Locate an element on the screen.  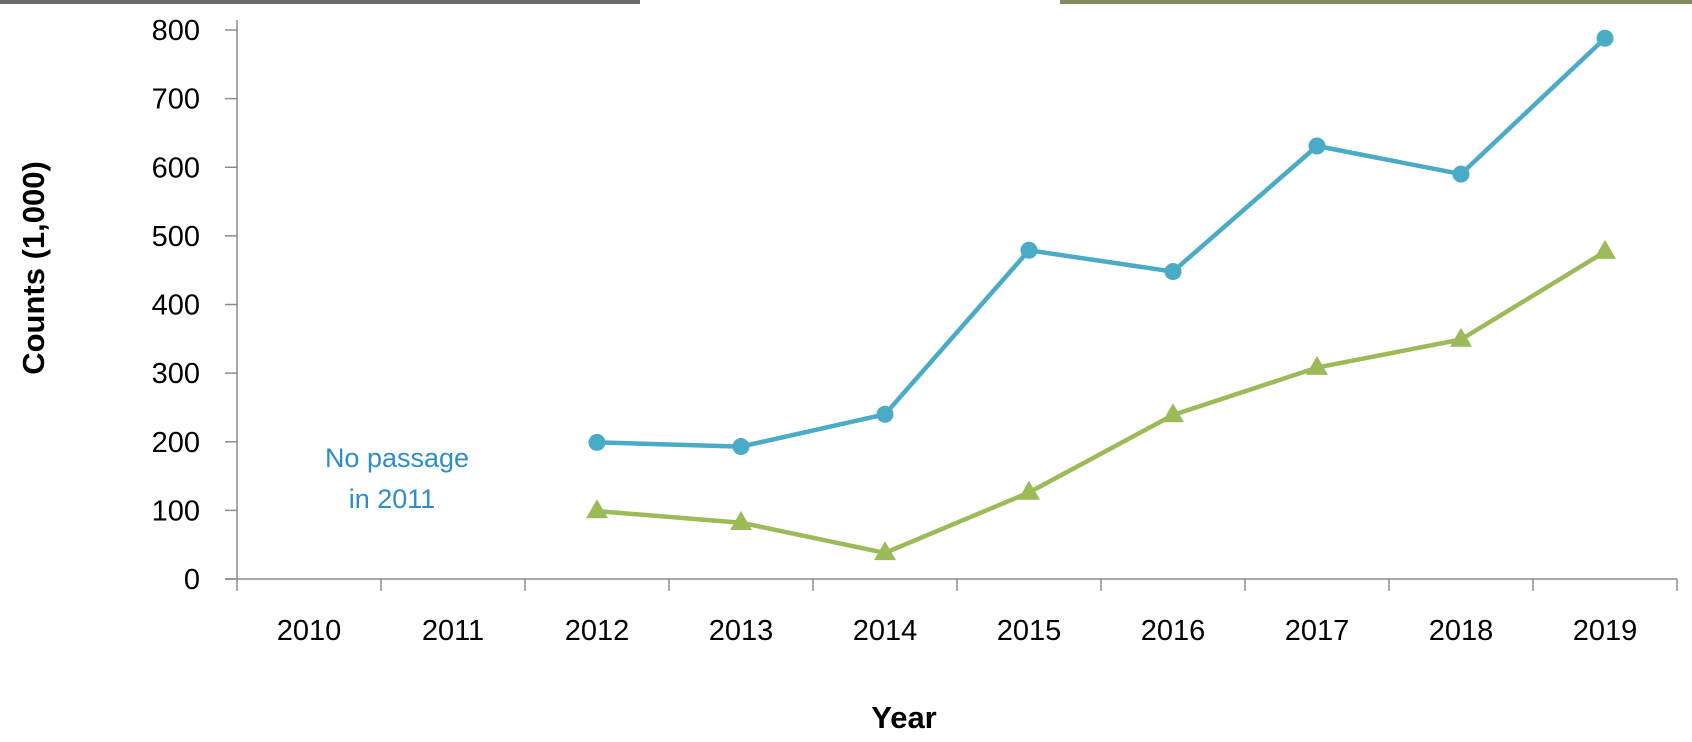
y-tick-label: 100 is located at coordinates (176, 511).